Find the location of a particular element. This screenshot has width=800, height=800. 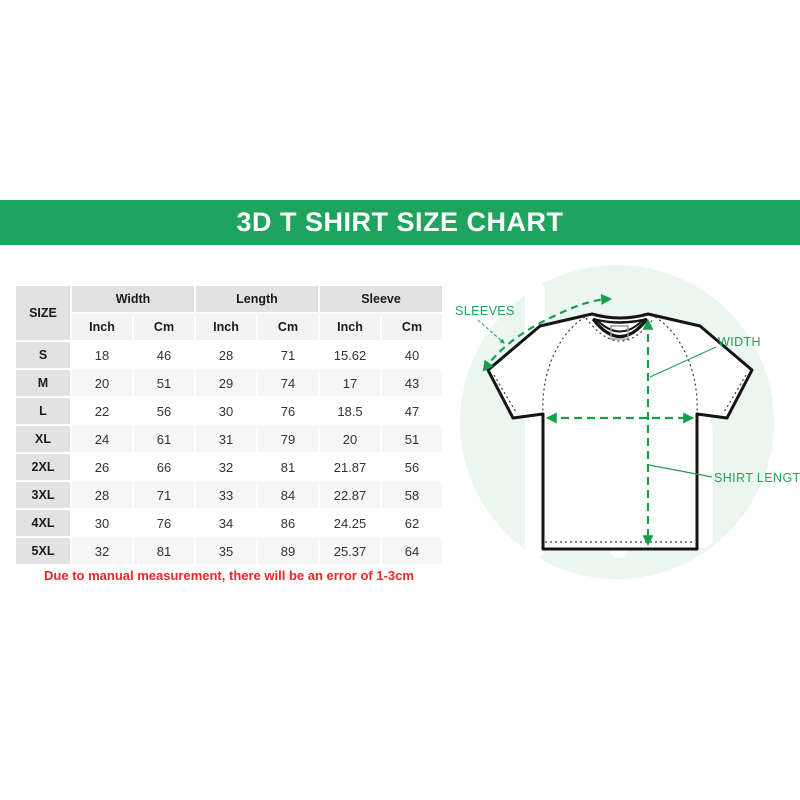

table-row: L 22 56 30 76 18.5 47 is located at coordinates (229, 411).